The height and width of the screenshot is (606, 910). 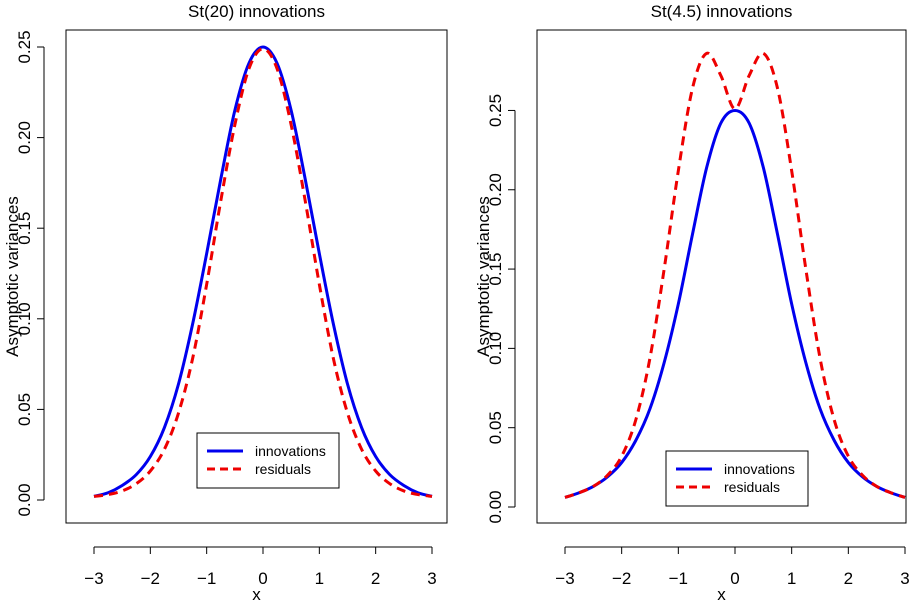 I want to click on chart-title: St(20) innovations, so click(x=256, y=11).